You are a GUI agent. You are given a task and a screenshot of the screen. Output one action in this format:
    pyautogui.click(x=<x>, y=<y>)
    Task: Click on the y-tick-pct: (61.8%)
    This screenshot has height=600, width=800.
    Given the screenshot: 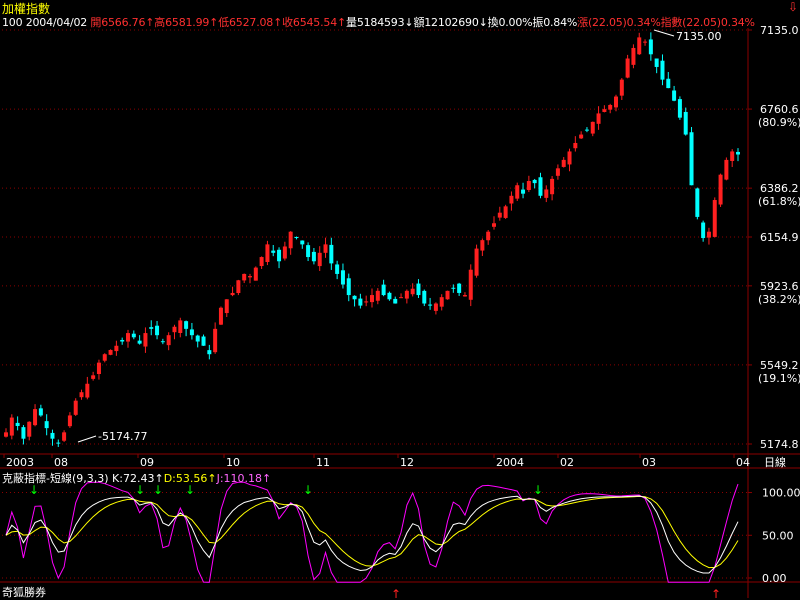 What is the action you would take?
    pyautogui.click(x=779, y=201)
    